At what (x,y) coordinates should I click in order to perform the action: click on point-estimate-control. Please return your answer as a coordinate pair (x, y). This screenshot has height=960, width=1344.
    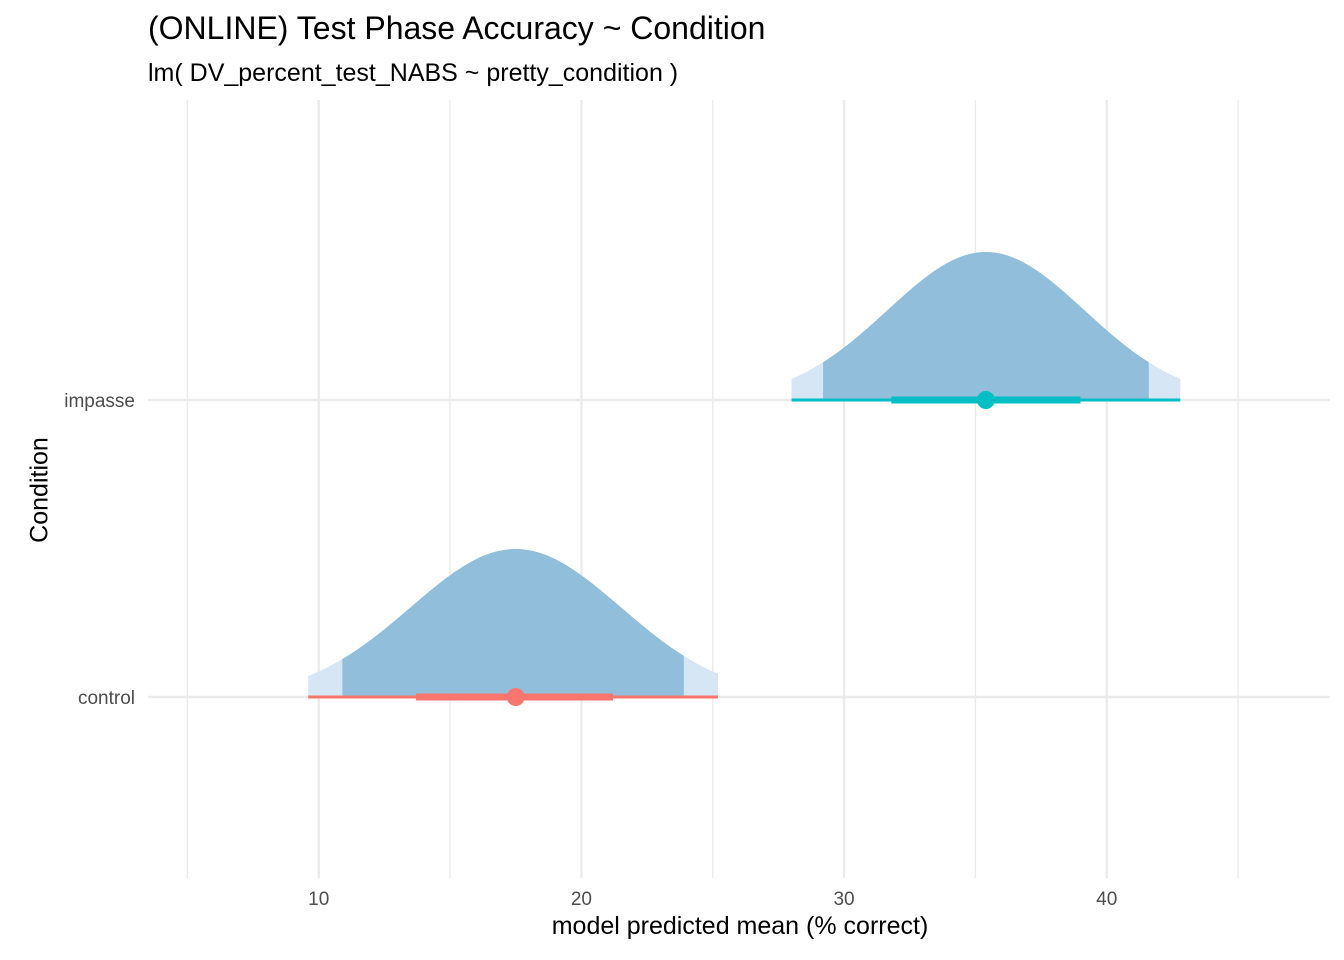
    Looking at the image, I should click on (515, 697).